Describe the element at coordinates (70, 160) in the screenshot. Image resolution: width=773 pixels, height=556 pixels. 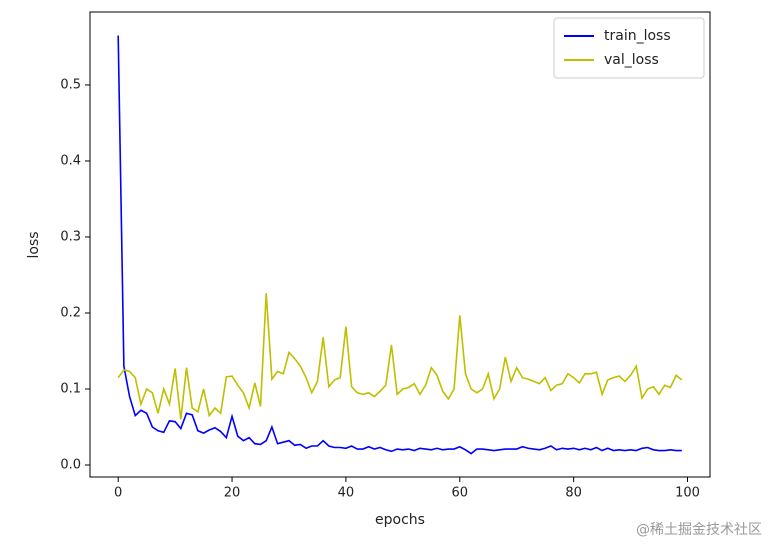
I see `y-tick-label: 0.4` at that location.